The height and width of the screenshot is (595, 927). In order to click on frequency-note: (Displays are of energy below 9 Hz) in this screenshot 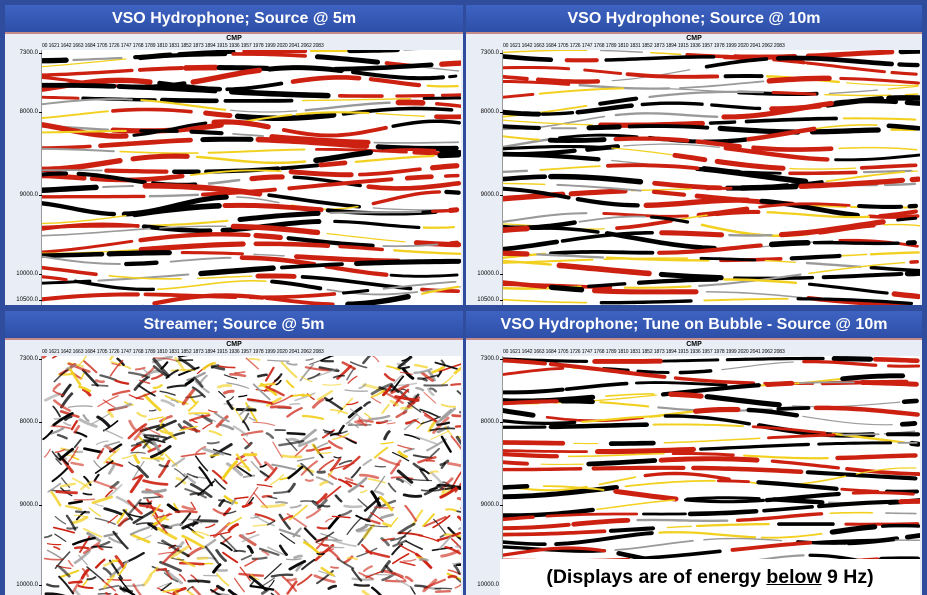, I will do `click(710, 577)`.